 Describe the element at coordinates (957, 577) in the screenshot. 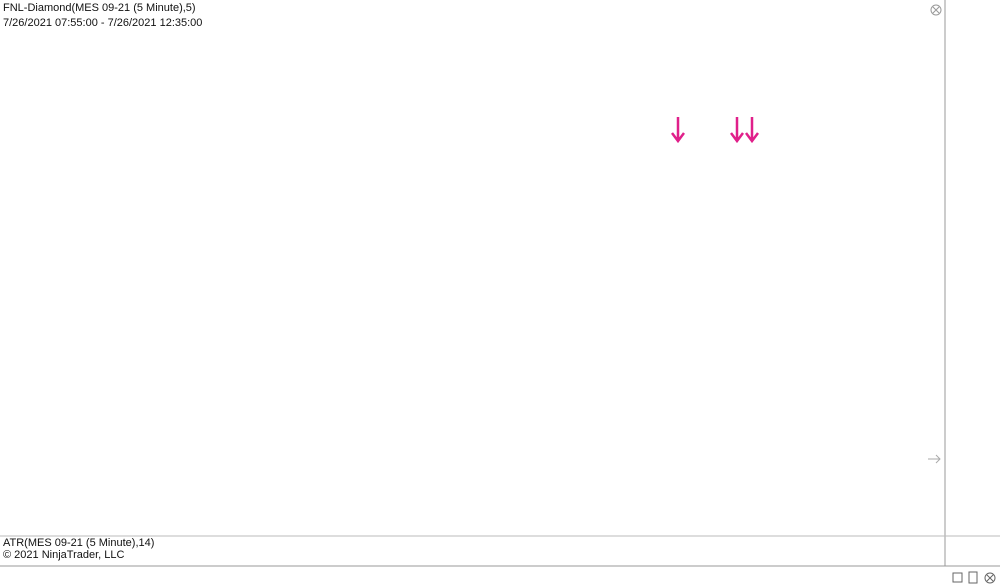

I see `icon-copy` at that location.